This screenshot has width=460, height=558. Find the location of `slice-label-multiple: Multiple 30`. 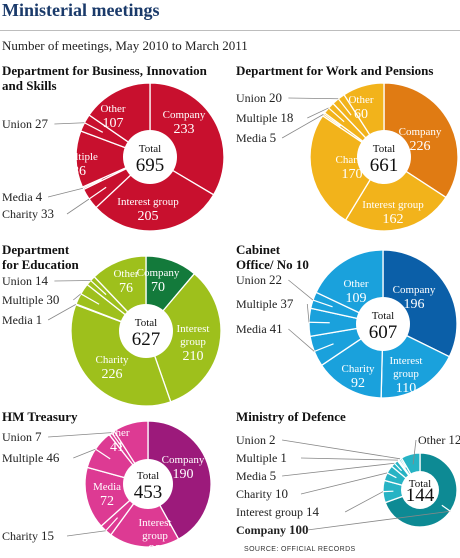

slice-label-multiple: Multiple 30 is located at coordinates (30, 299).